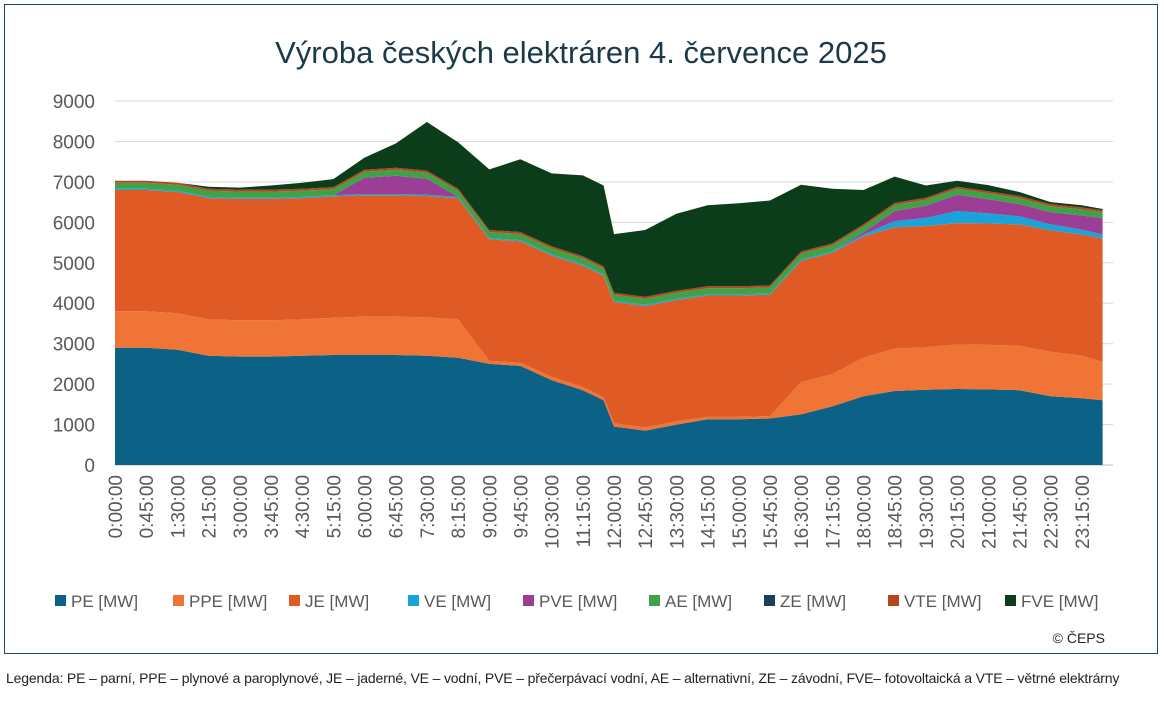 Image resolution: width=1164 pixels, height=705 pixels. I want to click on y-tick-label: 8000, so click(74, 142).